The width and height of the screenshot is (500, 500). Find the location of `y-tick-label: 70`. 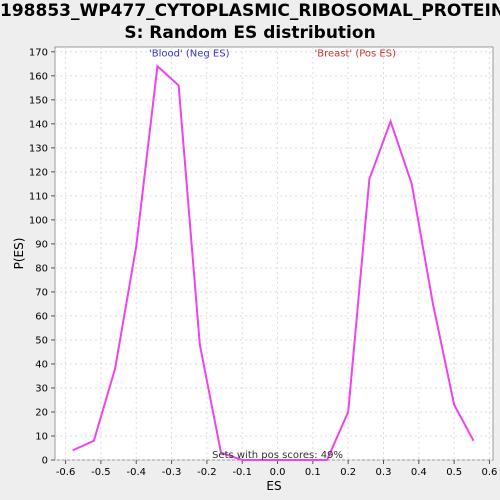

y-tick-label: 70 is located at coordinates (41, 292).